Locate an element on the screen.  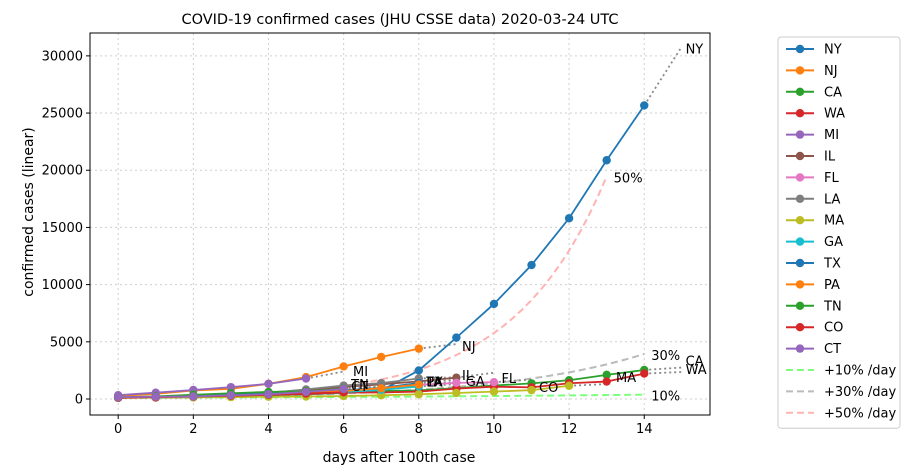
x-axis-ticks: 0 2 4 6 8 10 12 14 is located at coordinates (383, 426).